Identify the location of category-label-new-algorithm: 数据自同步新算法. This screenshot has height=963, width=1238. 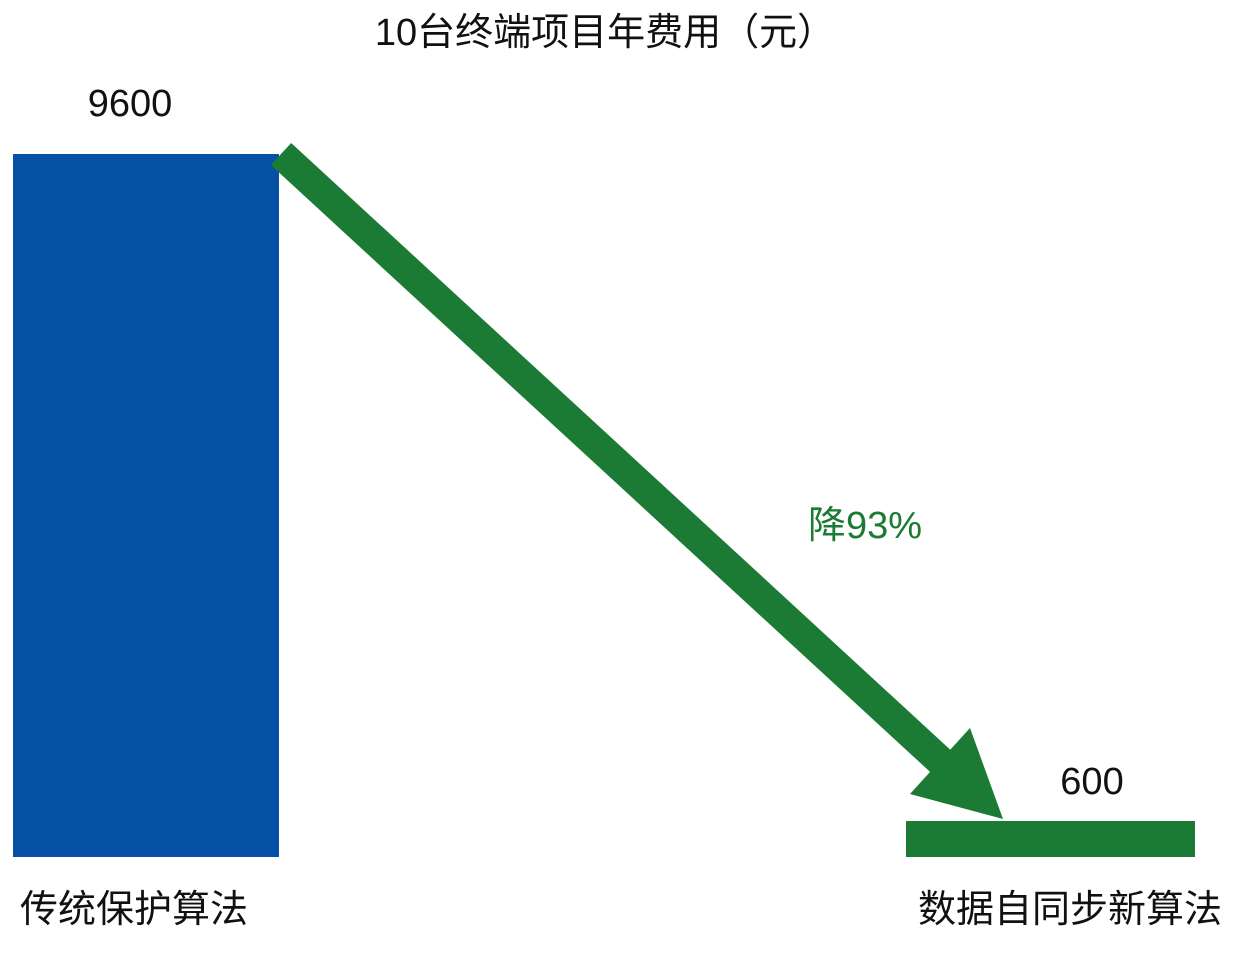
(1070, 910).